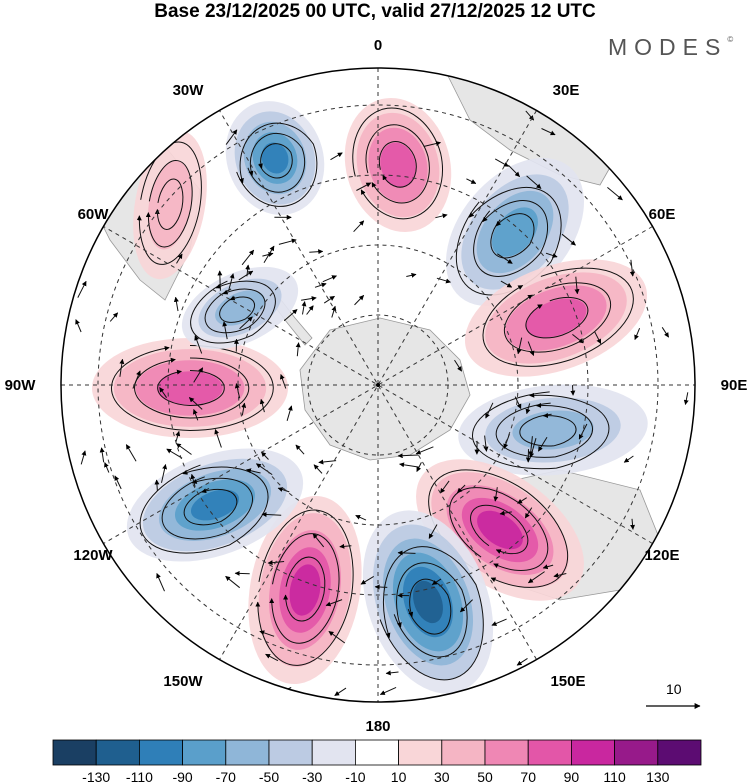  Describe the element at coordinates (189, 90) in the screenshot. I see `longitude-label: 30W` at that location.